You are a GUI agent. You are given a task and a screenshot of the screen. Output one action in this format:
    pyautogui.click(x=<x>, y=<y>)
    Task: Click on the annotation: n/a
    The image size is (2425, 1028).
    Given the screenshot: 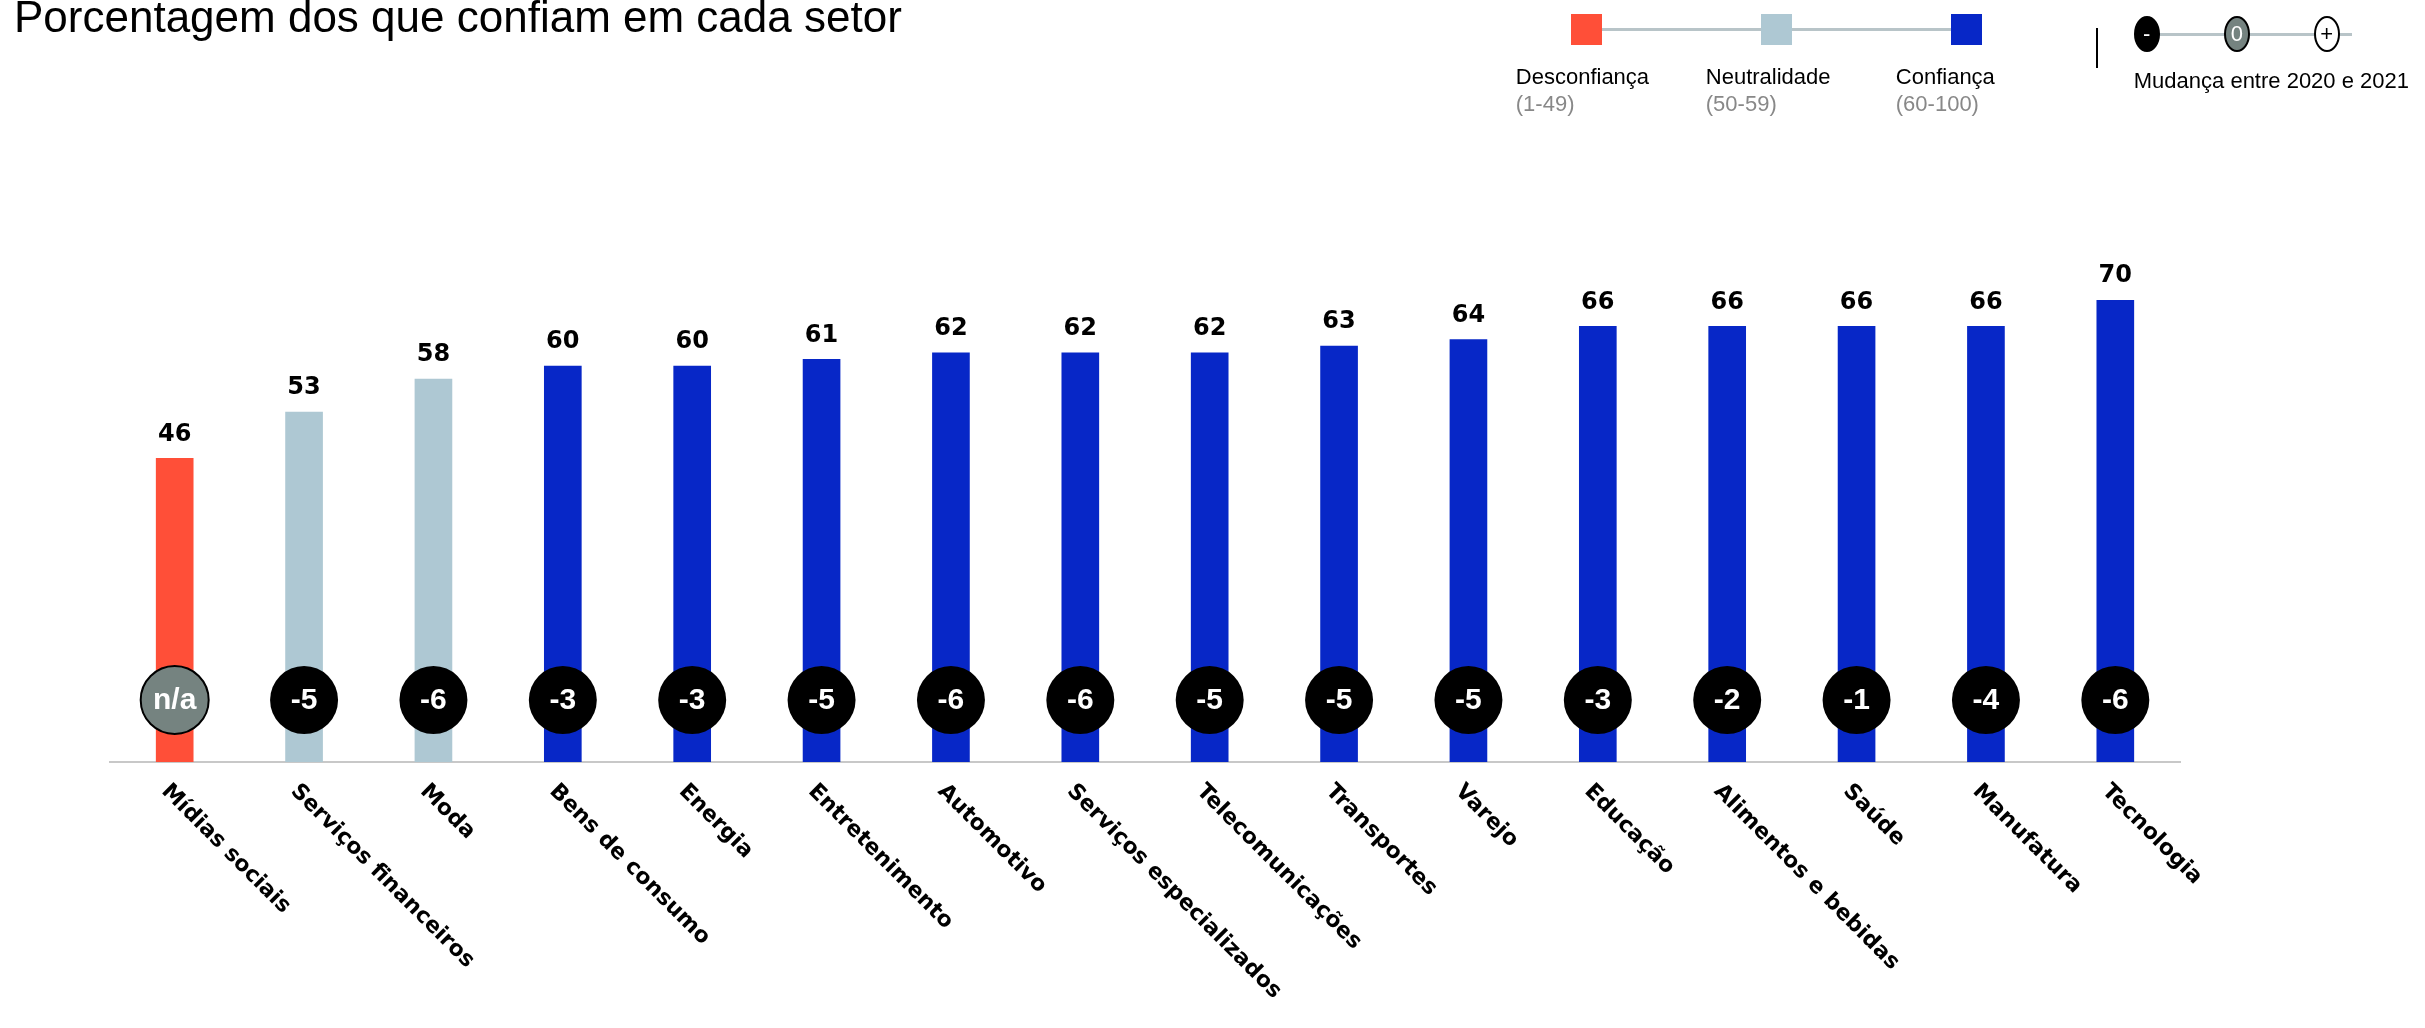 What is the action you would take?
    pyautogui.click(x=175, y=699)
    